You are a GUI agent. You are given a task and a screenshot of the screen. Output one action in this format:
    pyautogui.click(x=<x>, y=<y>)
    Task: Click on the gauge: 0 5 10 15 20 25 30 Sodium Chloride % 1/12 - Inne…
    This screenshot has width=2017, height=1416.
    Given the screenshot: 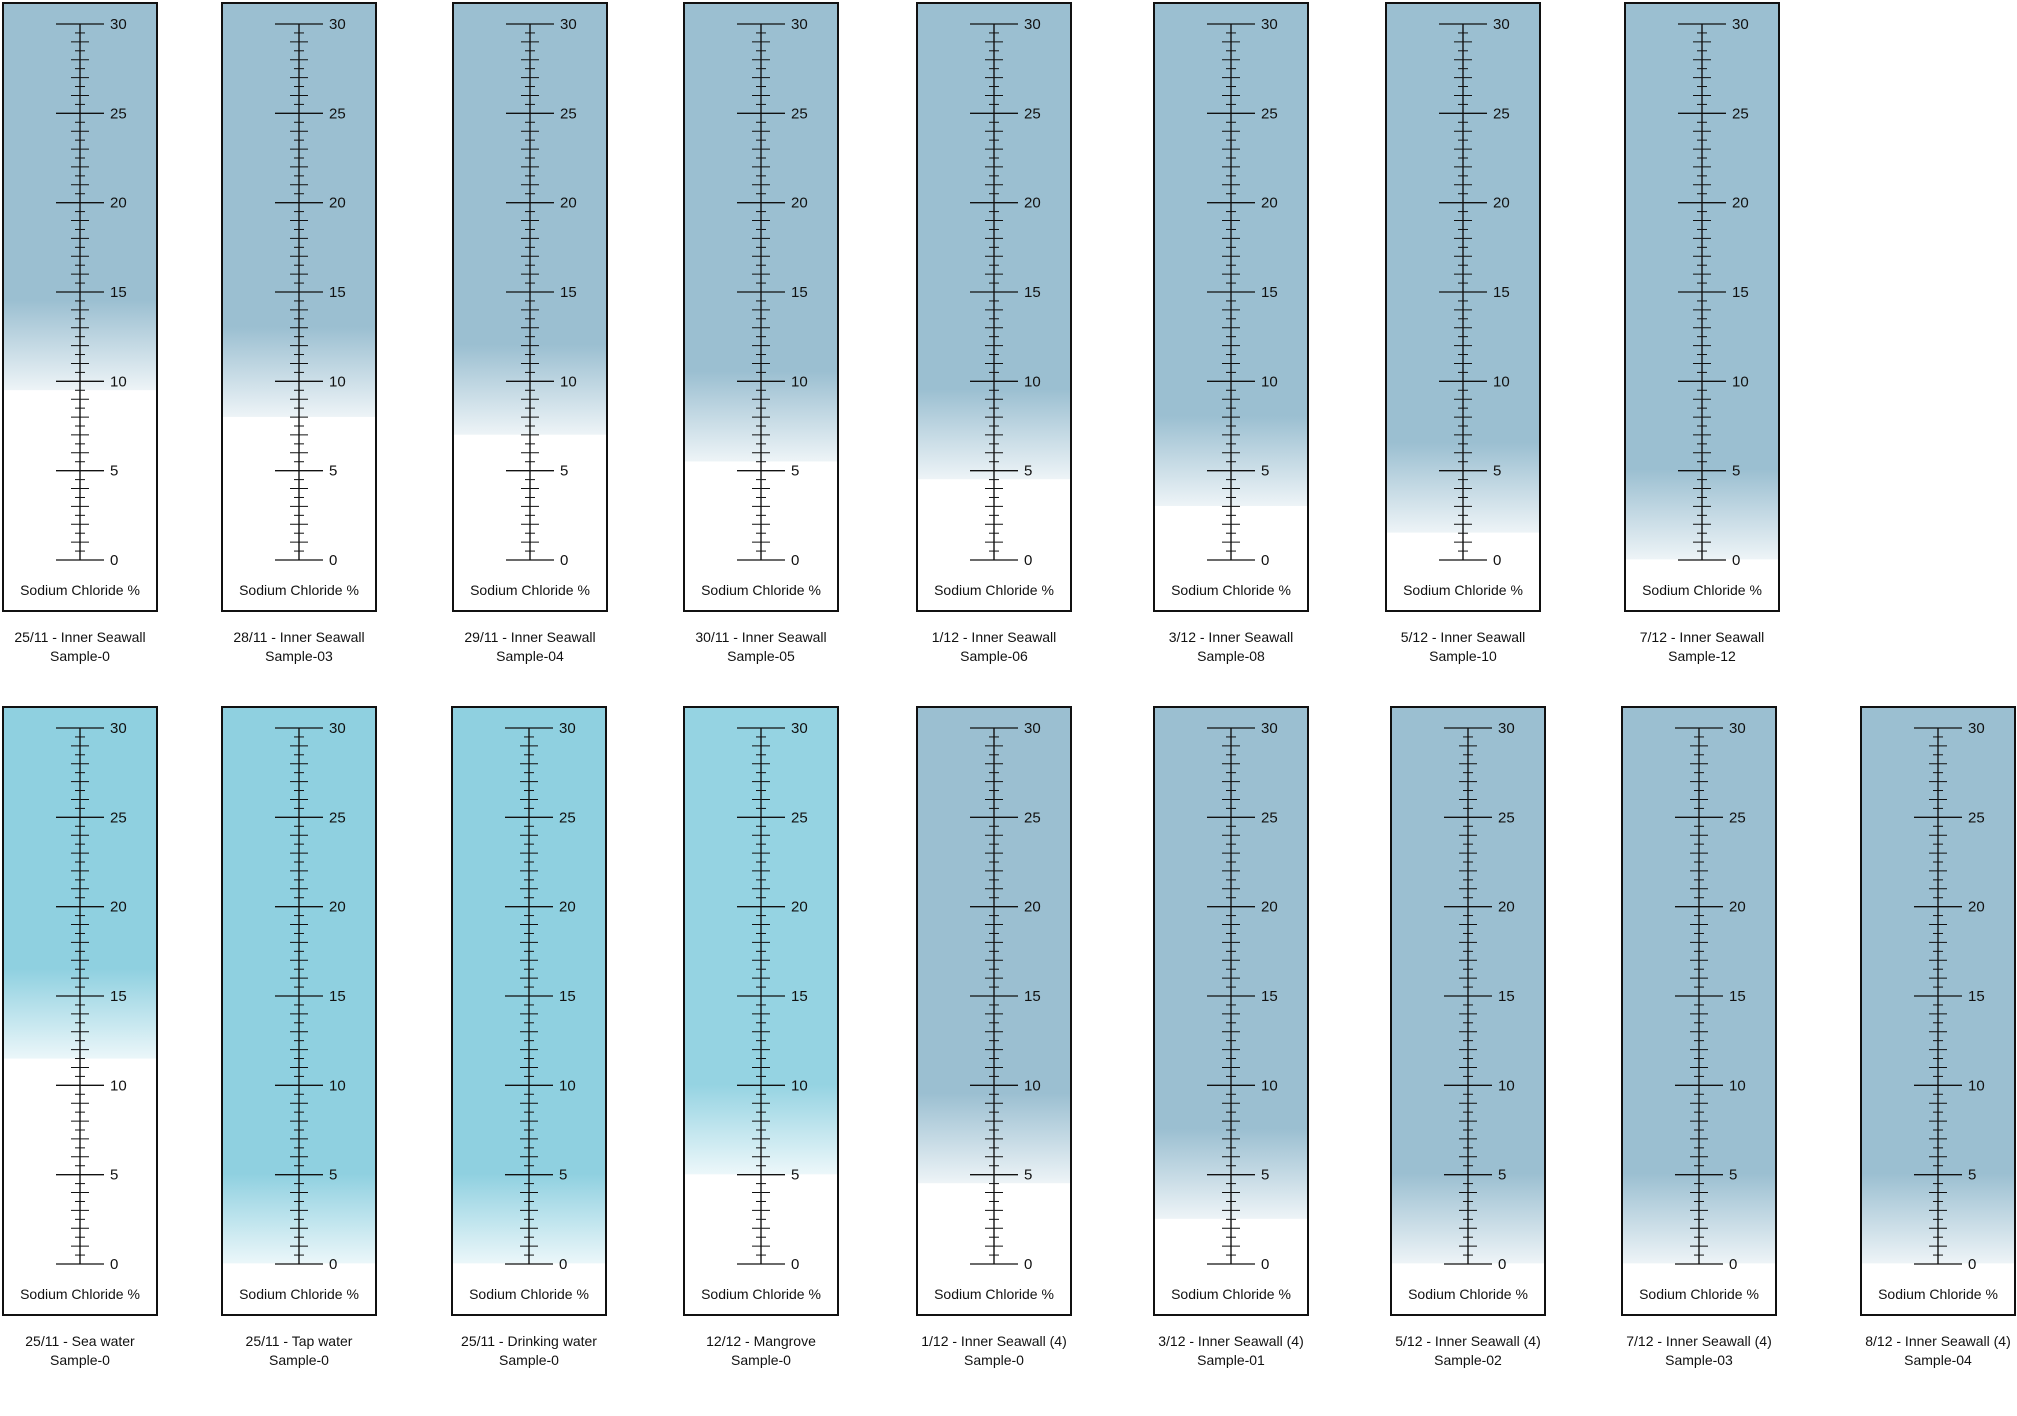 What is the action you would take?
    pyautogui.click(x=994, y=1061)
    